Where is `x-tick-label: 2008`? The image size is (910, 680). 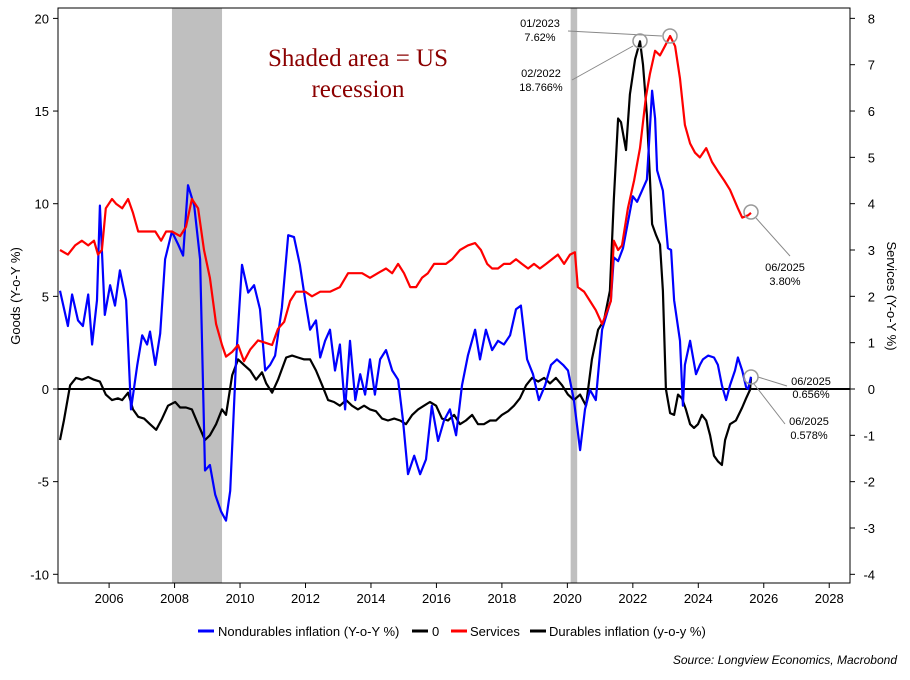 x-tick-label: 2008 is located at coordinates (174, 598).